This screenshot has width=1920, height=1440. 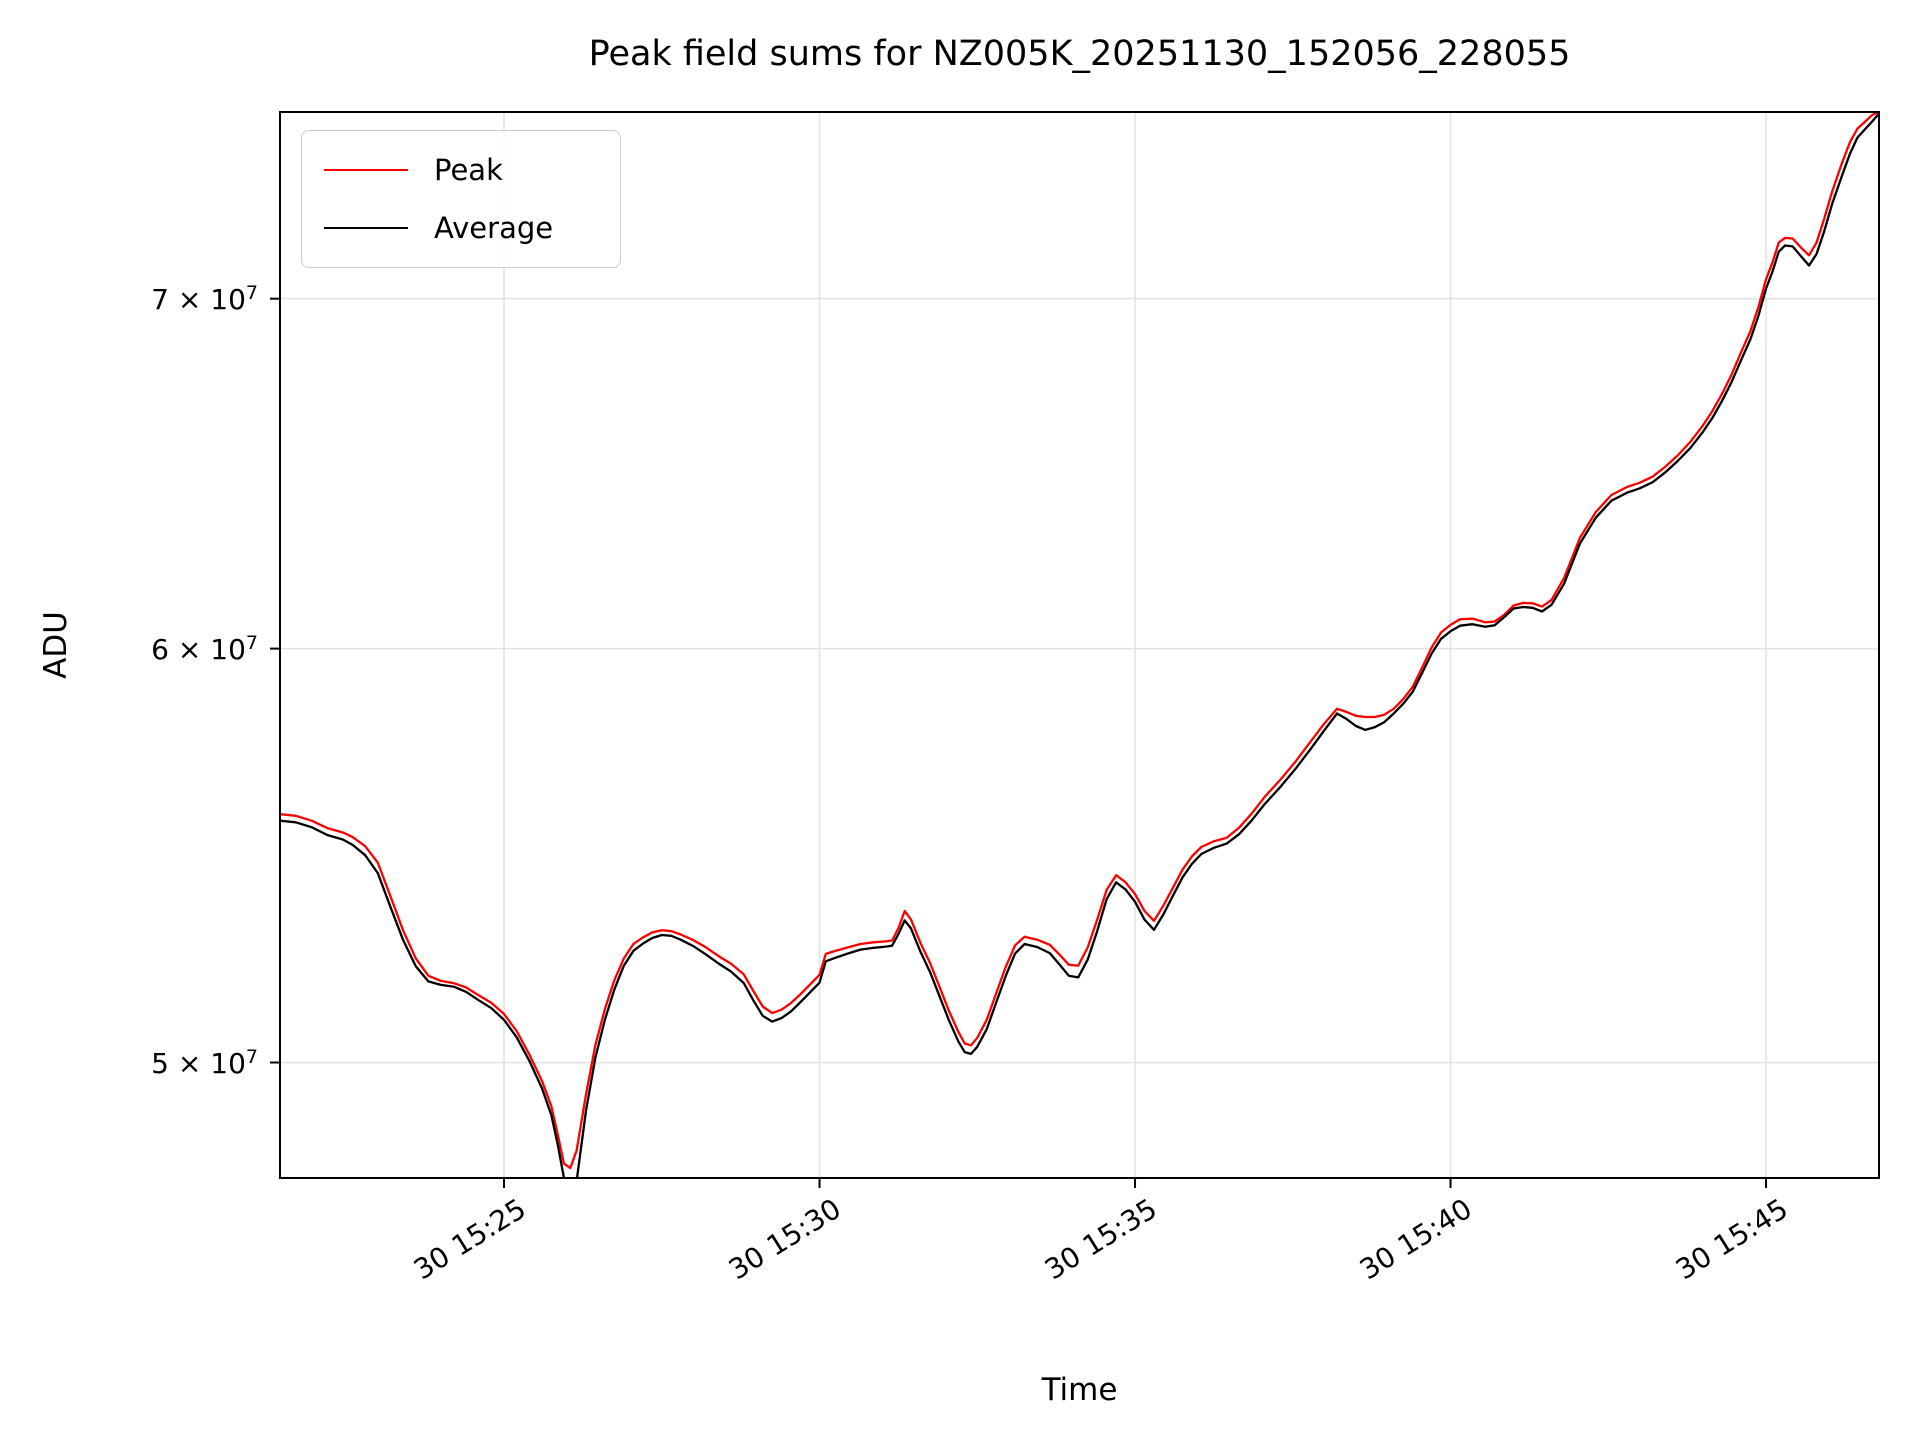 What do you see at coordinates (1079, 1390) in the screenshot?
I see `x-axis-label: Time` at bounding box center [1079, 1390].